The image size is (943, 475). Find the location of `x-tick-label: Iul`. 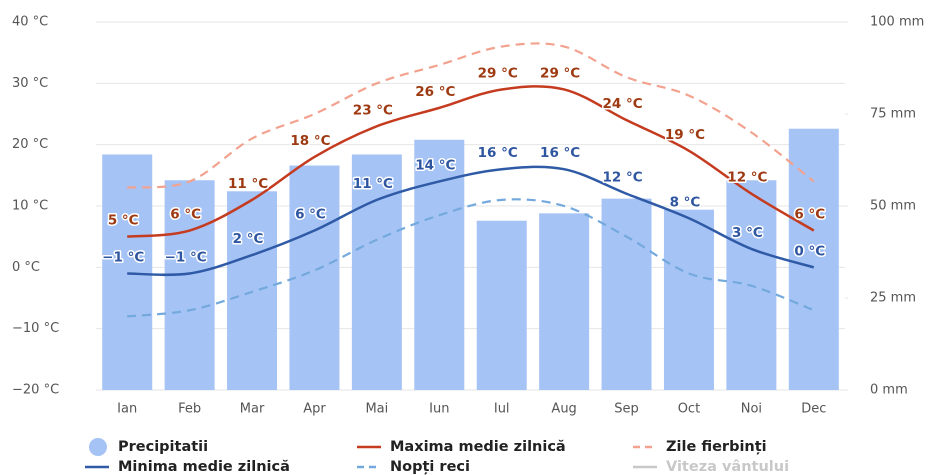

x-tick-label: Iul is located at coordinates (502, 409).